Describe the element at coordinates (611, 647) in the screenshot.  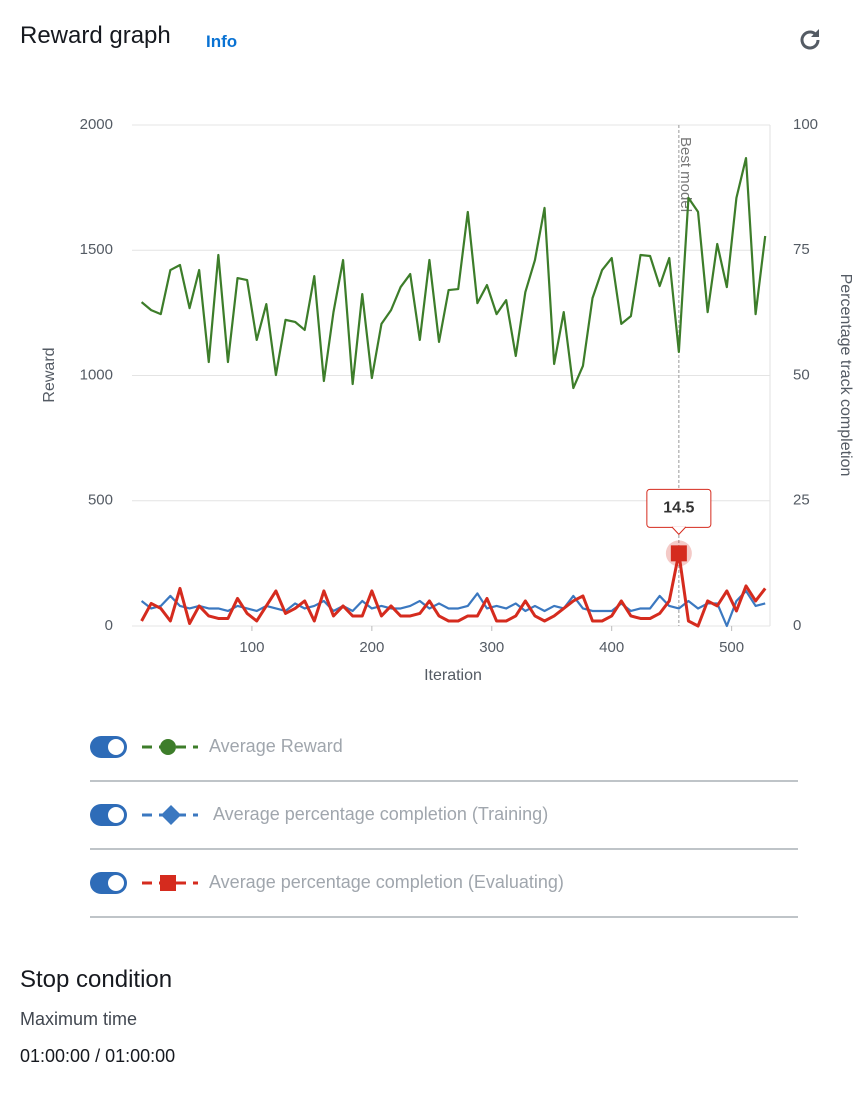
I see `x-tick-label: 400` at that location.